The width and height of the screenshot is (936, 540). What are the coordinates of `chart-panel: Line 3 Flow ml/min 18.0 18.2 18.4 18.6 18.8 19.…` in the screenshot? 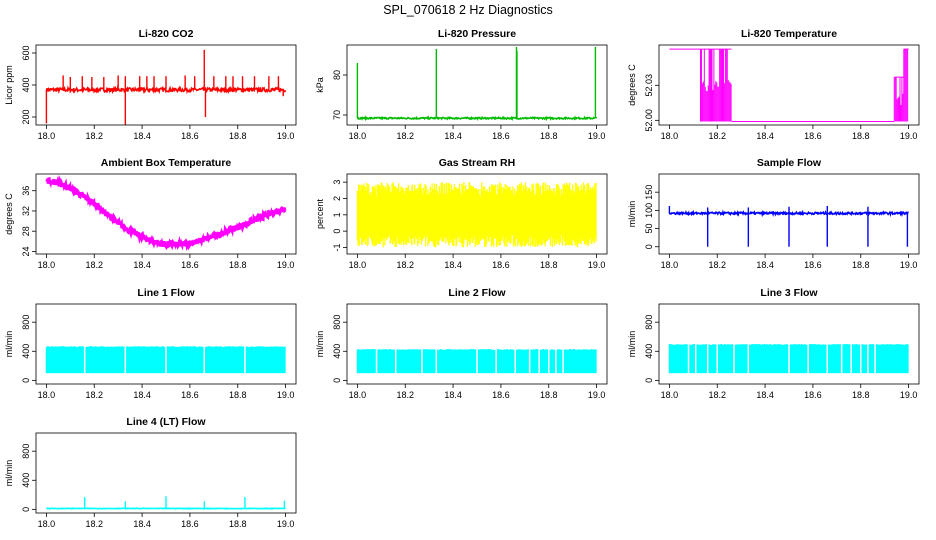 It's located at (773, 343).